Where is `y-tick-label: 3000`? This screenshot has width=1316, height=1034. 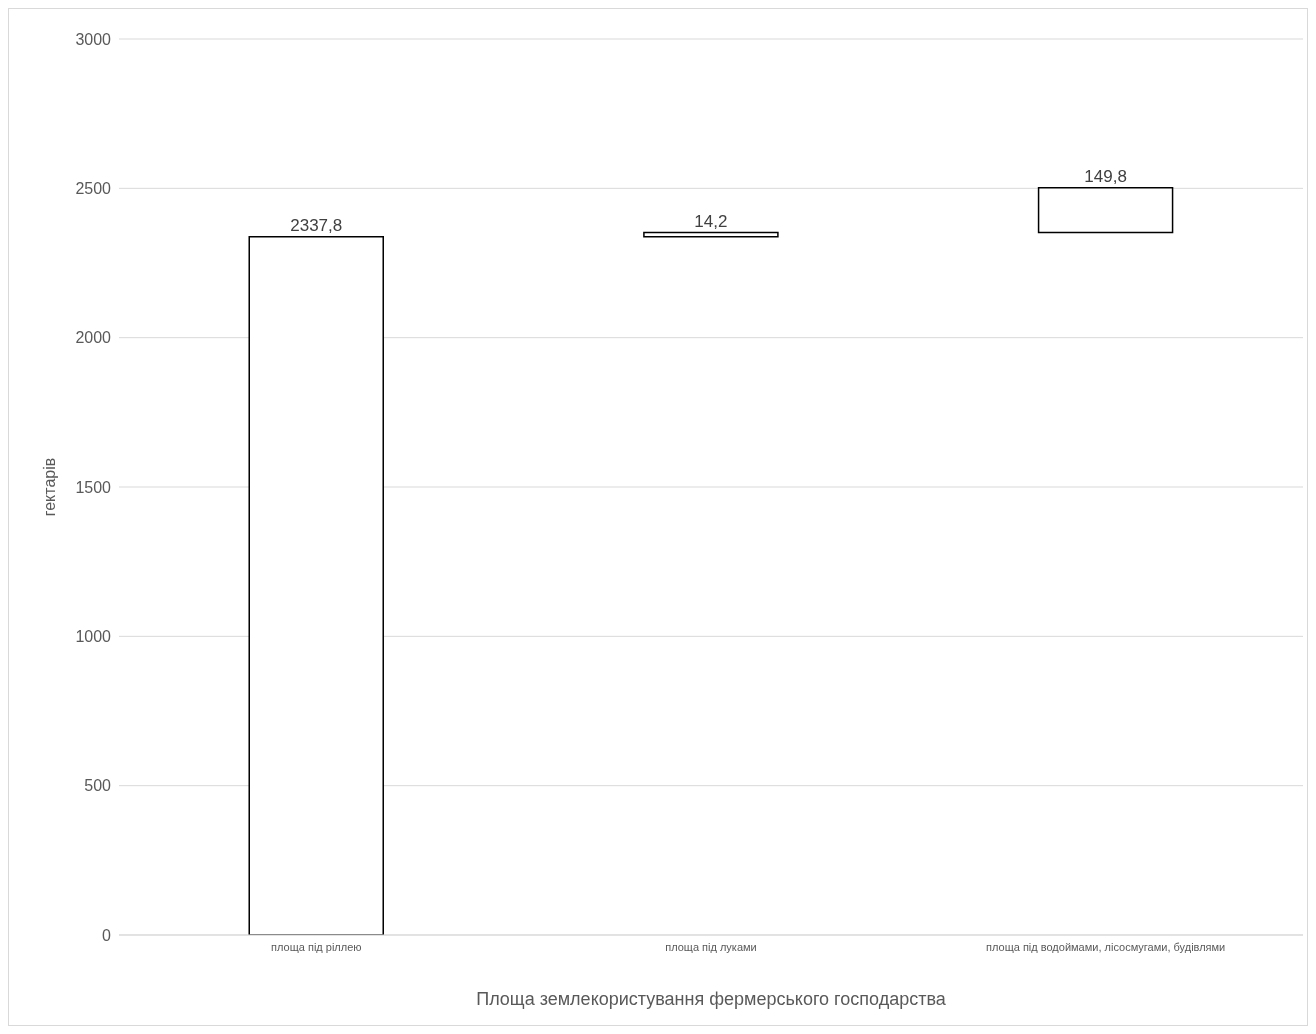
y-tick-label: 3000 is located at coordinates (93, 39).